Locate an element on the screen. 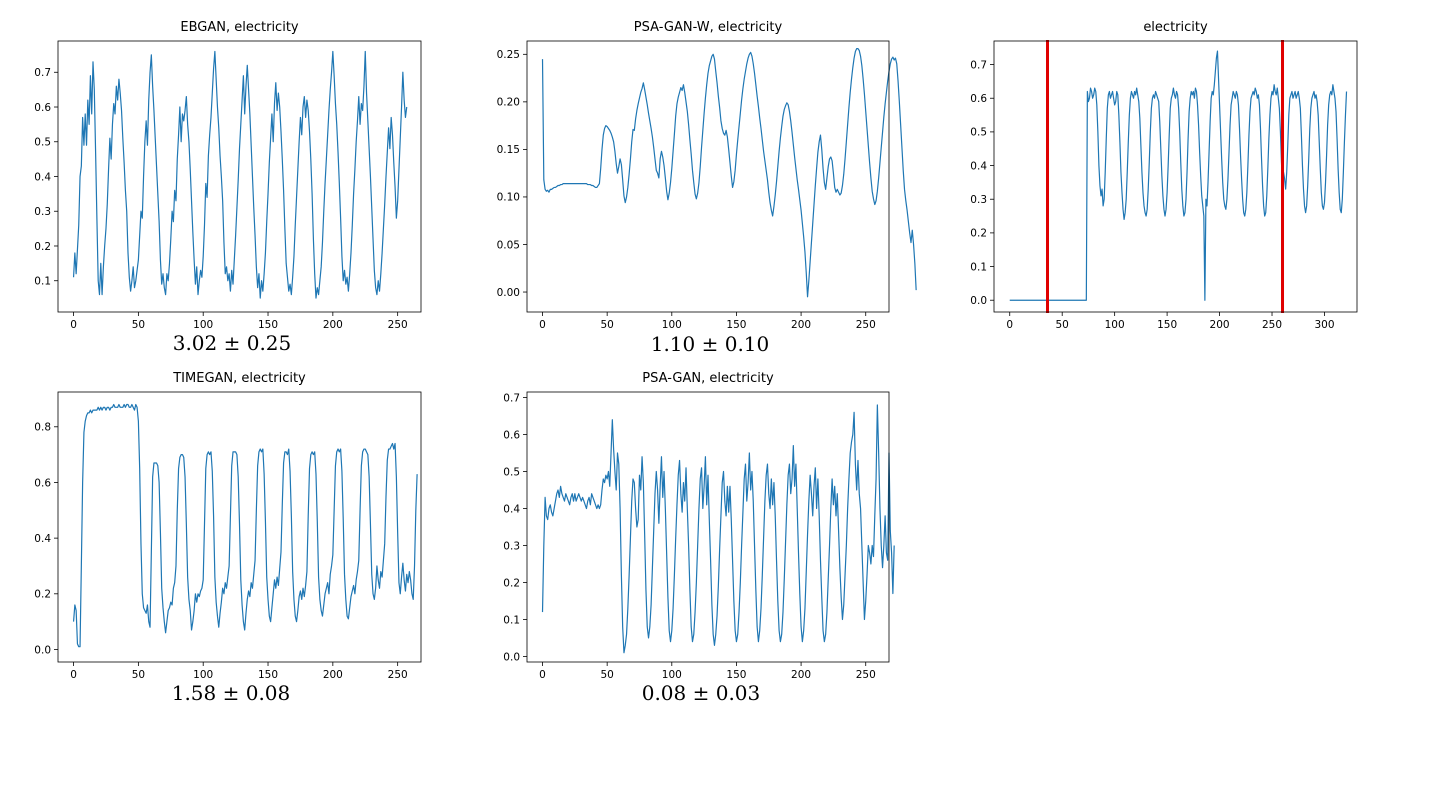  chart-title: PSA-GAN, electricity is located at coordinates (708, 378).